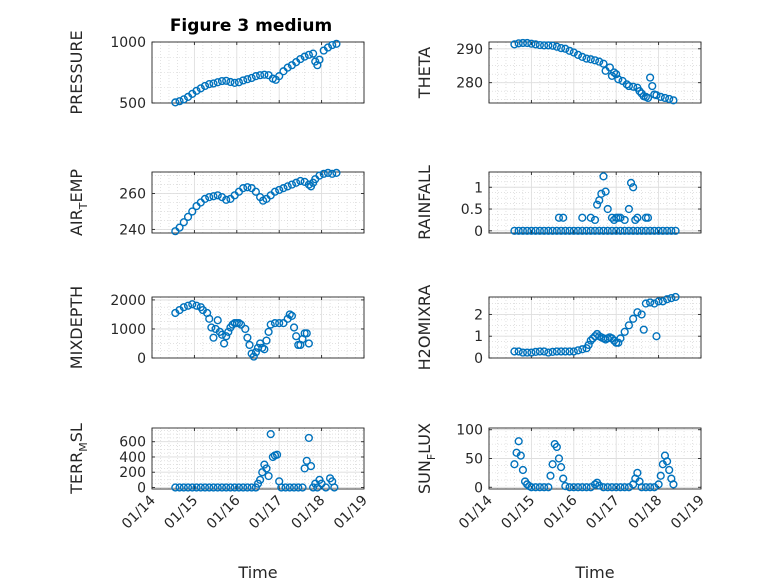  I want to click on y-axis-label-main: MIXDEPTH, so click(76, 327).